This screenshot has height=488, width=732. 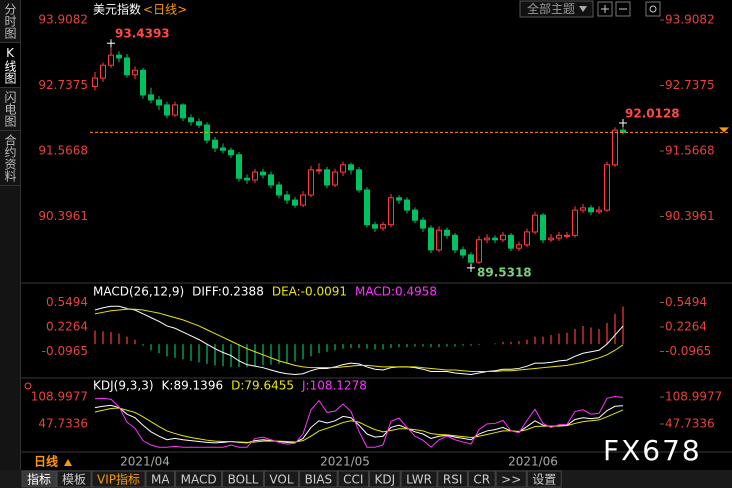 I want to click on last-price-arrow, so click(x=724, y=130).